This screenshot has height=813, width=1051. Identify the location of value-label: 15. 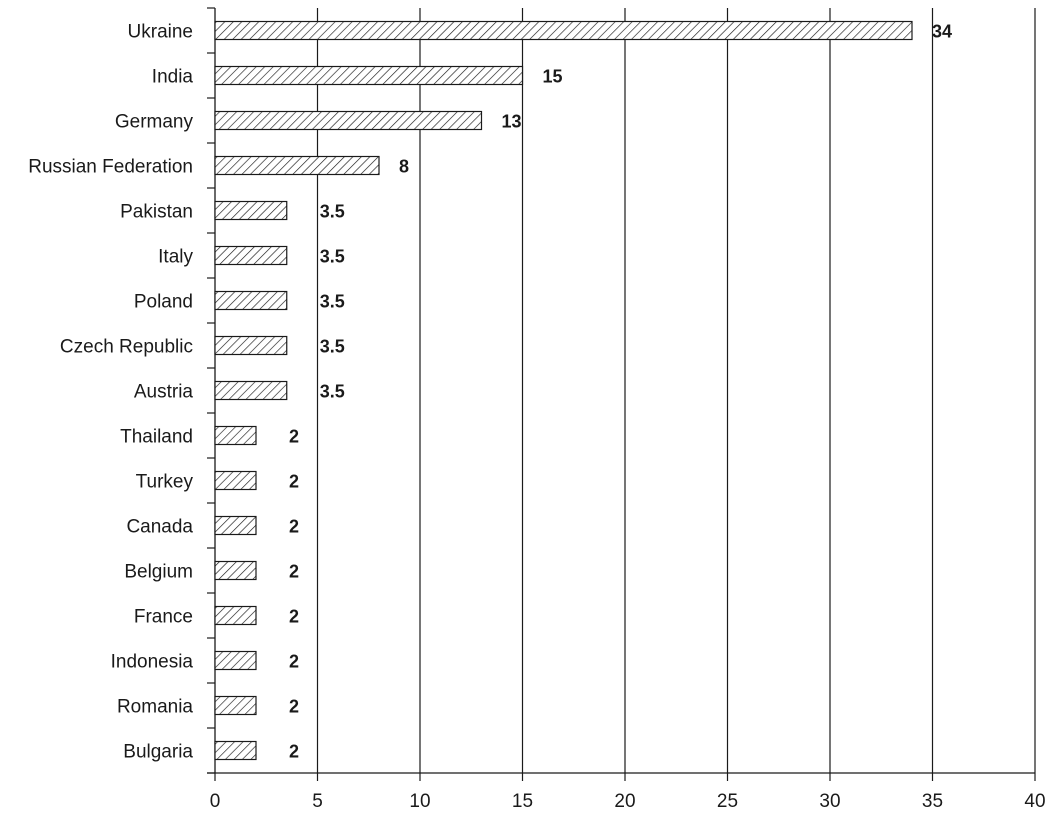
(553, 77).